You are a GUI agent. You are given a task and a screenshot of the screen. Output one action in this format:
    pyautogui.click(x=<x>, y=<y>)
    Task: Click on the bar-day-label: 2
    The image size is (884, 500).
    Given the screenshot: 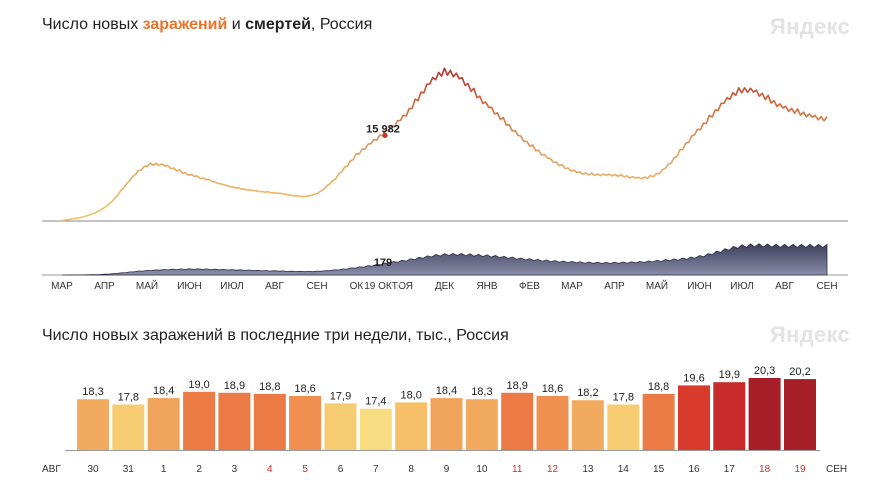 What is the action you would take?
    pyautogui.click(x=199, y=469)
    